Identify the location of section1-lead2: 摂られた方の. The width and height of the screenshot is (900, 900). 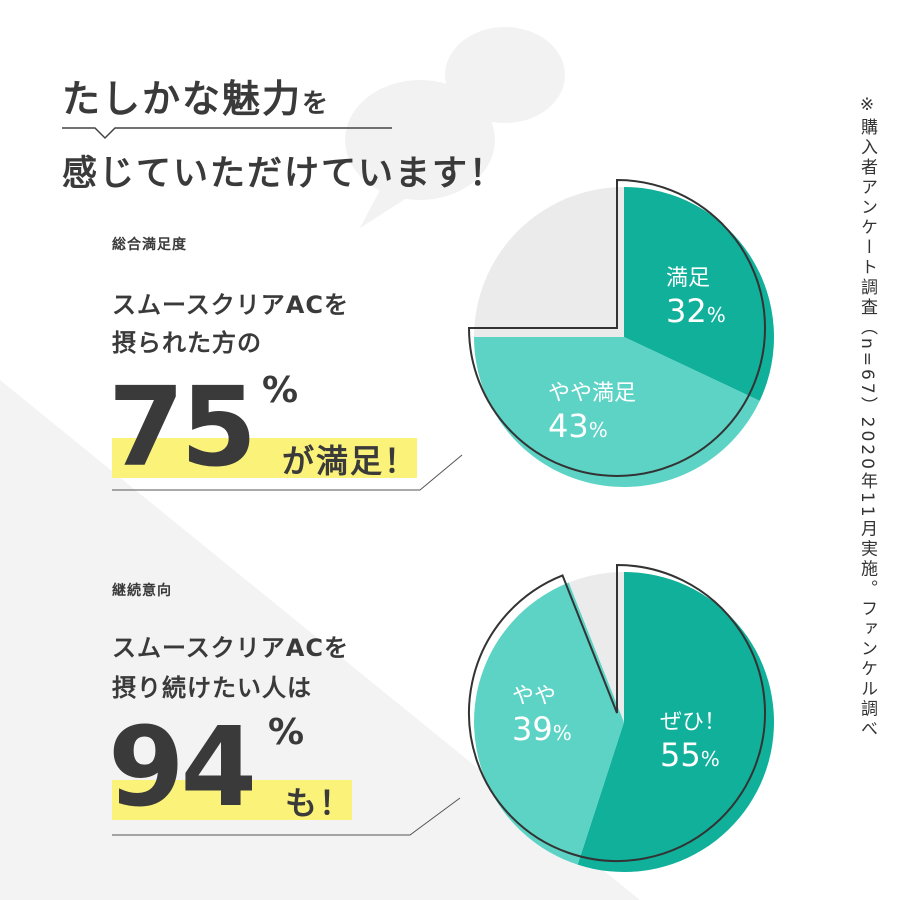
(187, 343).